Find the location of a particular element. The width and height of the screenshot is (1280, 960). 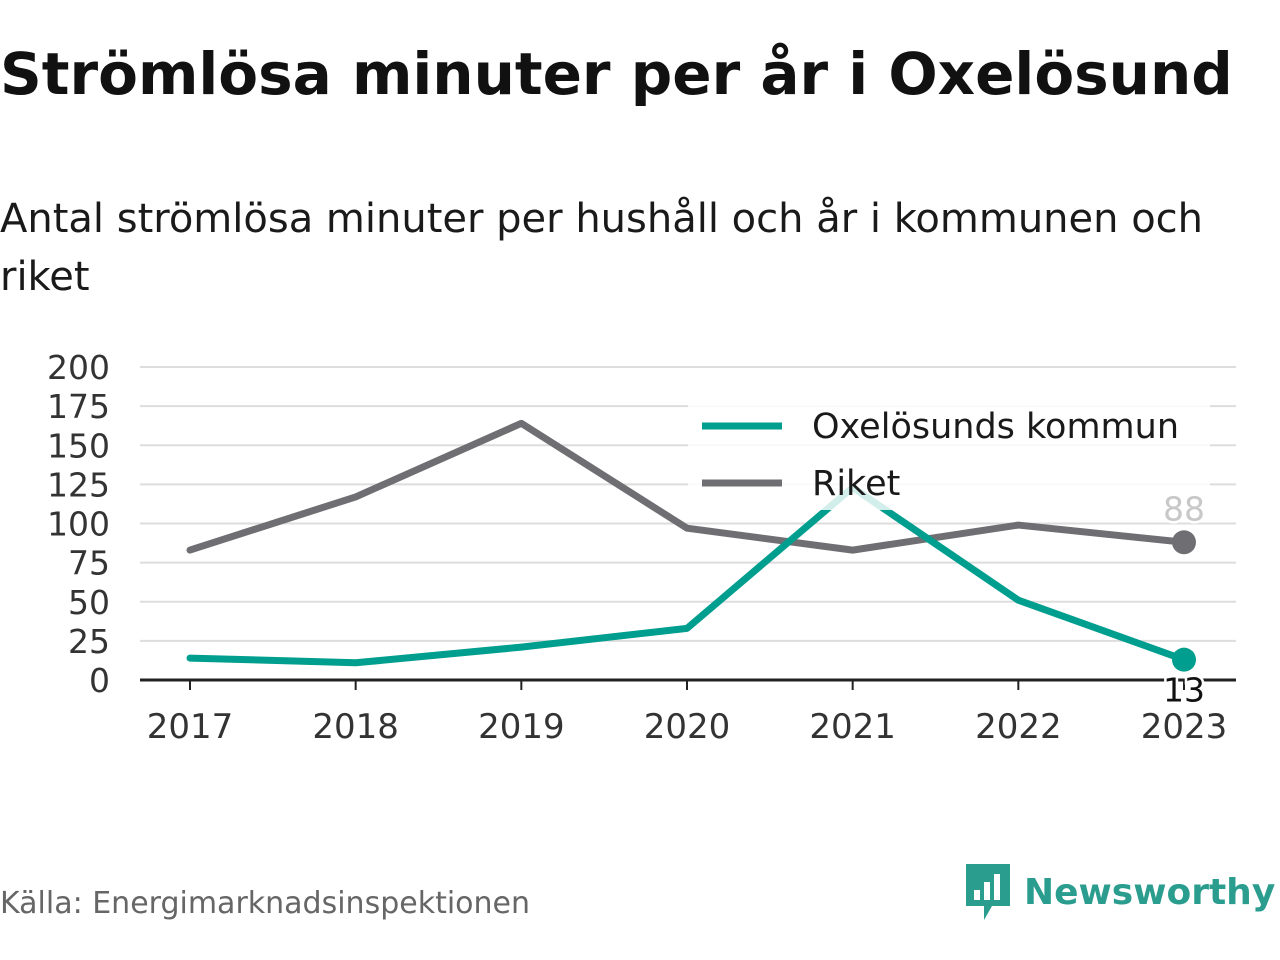

x-tick-label: 2021 is located at coordinates (852, 727).